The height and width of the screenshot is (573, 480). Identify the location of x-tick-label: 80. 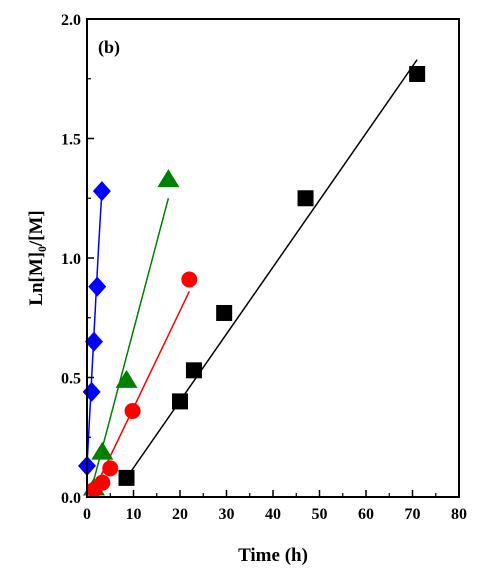
(459, 514).